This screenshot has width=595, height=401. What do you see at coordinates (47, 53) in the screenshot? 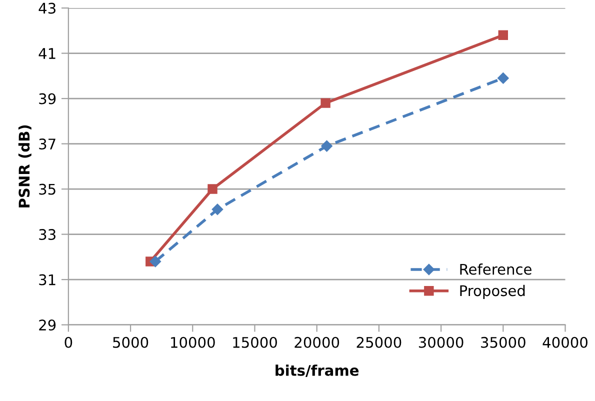
I see `y-tick-label: 41` at bounding box center [47, 53].